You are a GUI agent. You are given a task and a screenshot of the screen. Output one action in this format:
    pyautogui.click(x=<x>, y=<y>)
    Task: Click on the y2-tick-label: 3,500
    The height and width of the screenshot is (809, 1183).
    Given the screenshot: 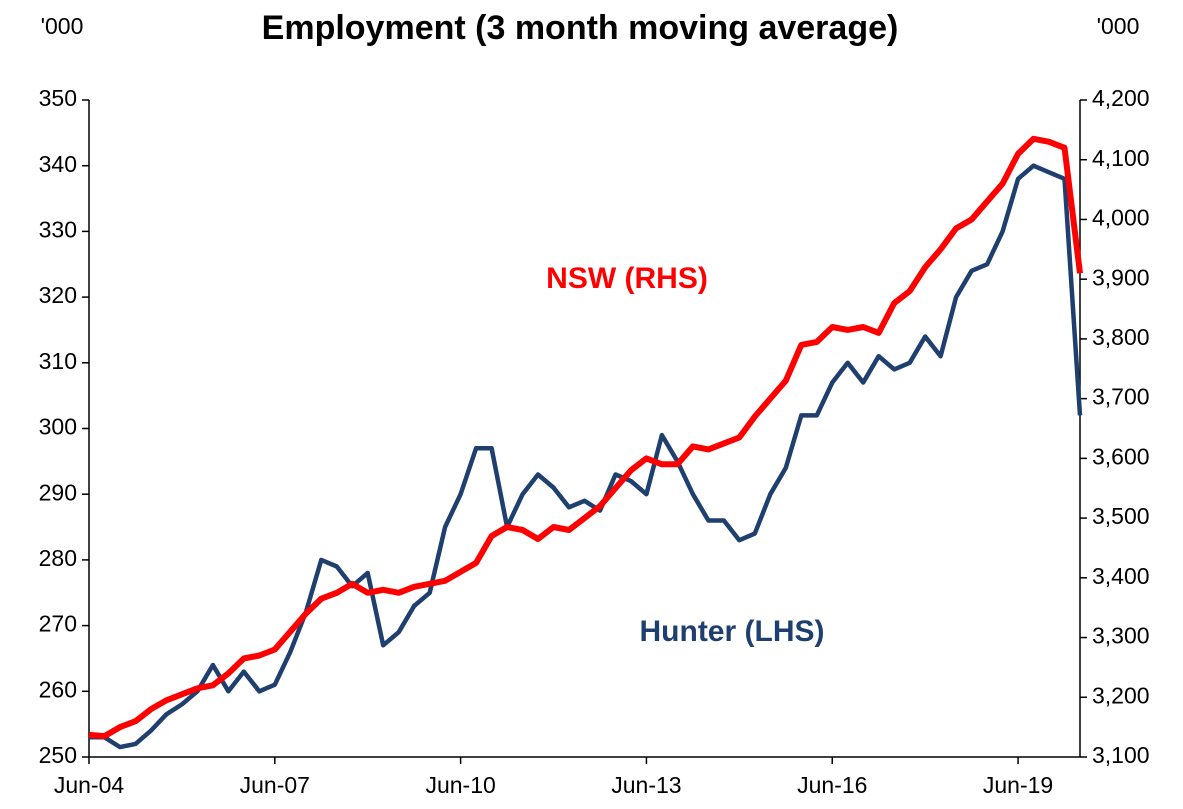 What is the action you would take?
    pyautogui.click(x=1121, y=516)
    